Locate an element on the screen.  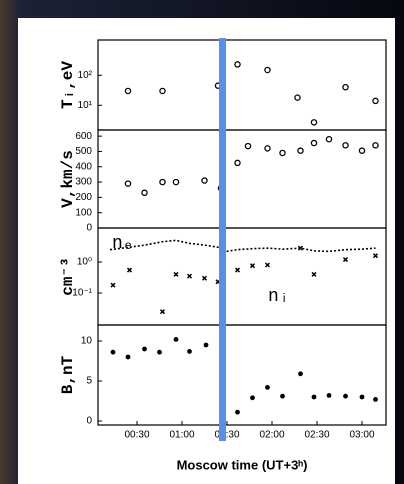
x-tick-label: 03:00 is located at coordinates (361, 435).